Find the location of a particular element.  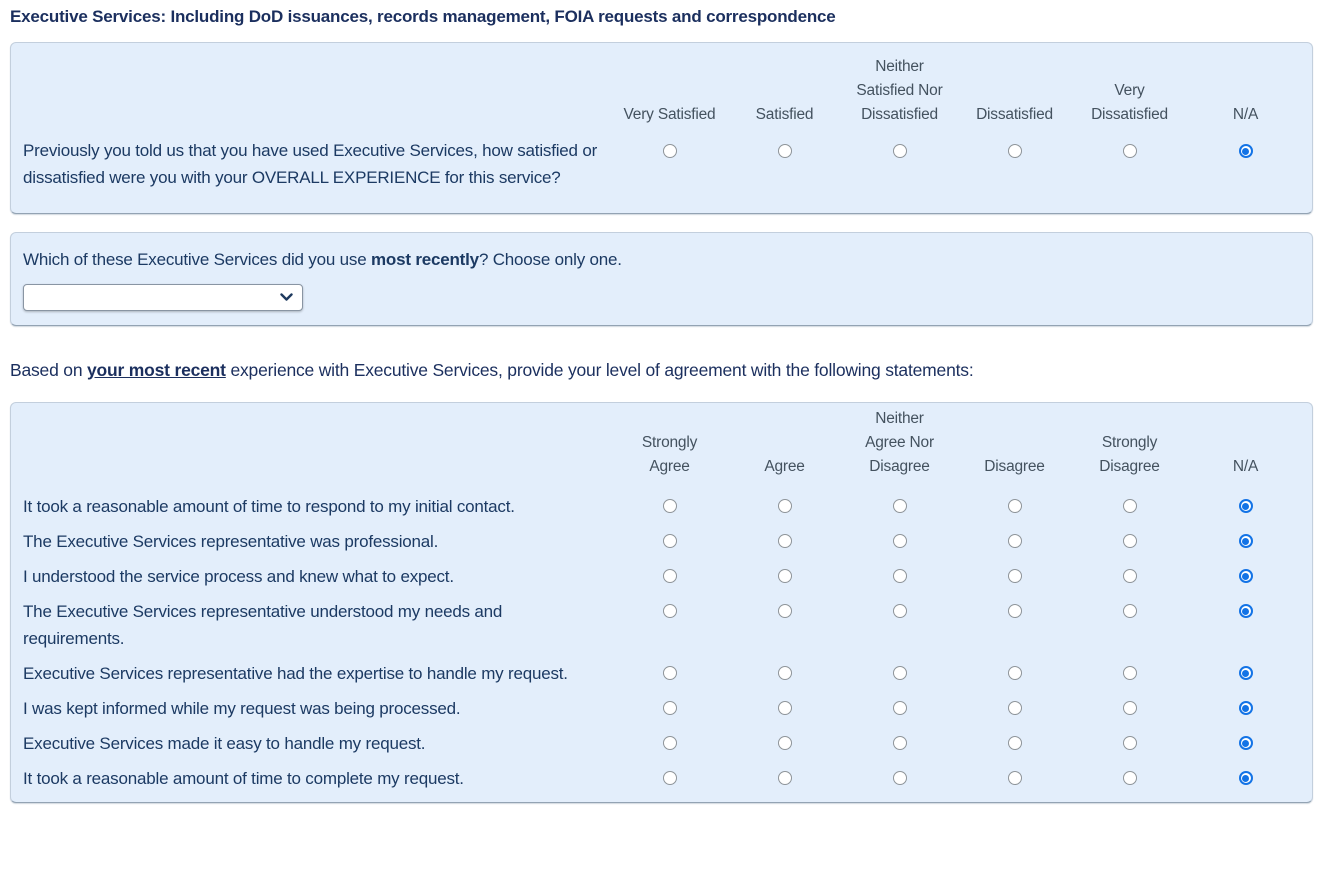

column-header-very-satisfied: Very Satisfied is located at coordinates (669, 114).